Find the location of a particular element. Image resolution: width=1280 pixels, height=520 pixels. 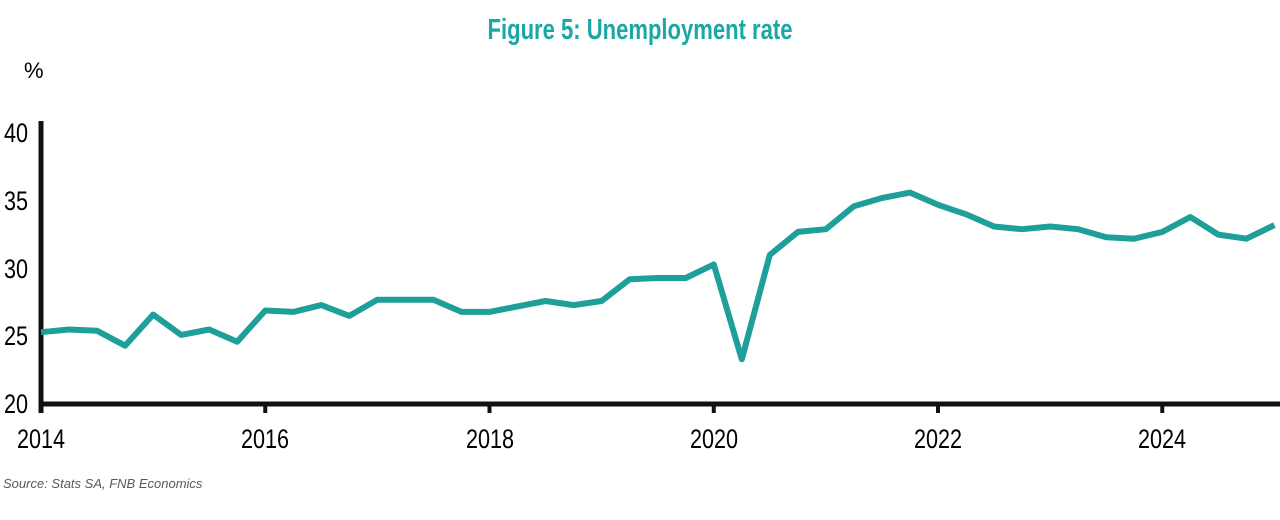

x-tick-label: 2018 is located at coordinates (489, 439).